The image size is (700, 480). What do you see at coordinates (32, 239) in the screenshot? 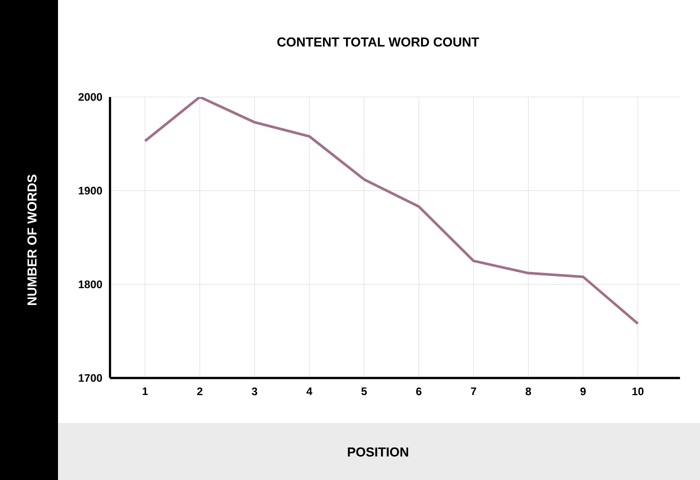
I see `y-axis-title: NUMBER OF WORDS` at bounding box center [32, 239].